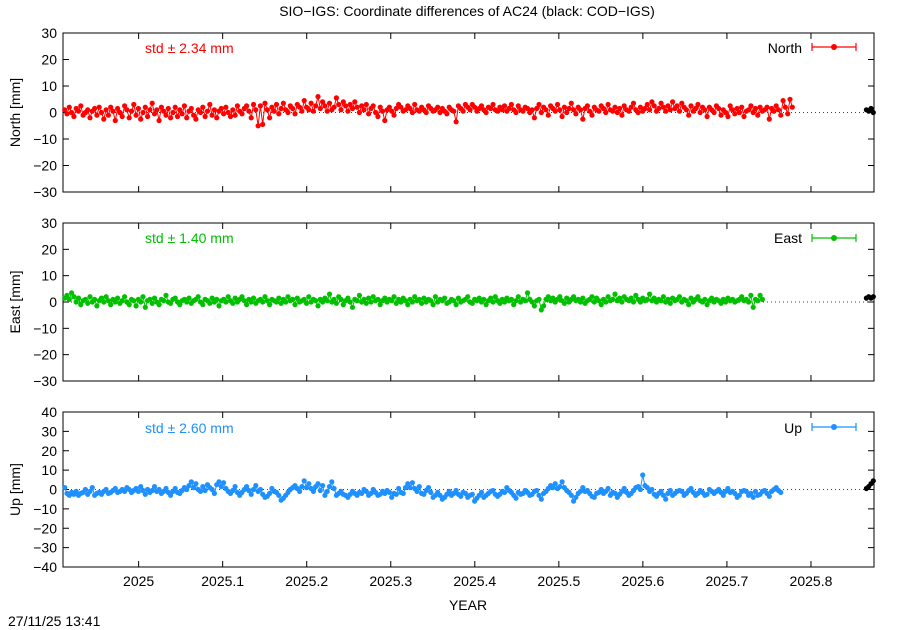  What do you see at coordinates (468, 605) in the screenshot?
I see `x-axis-label: YEAR` at bounding box center [468, 605].